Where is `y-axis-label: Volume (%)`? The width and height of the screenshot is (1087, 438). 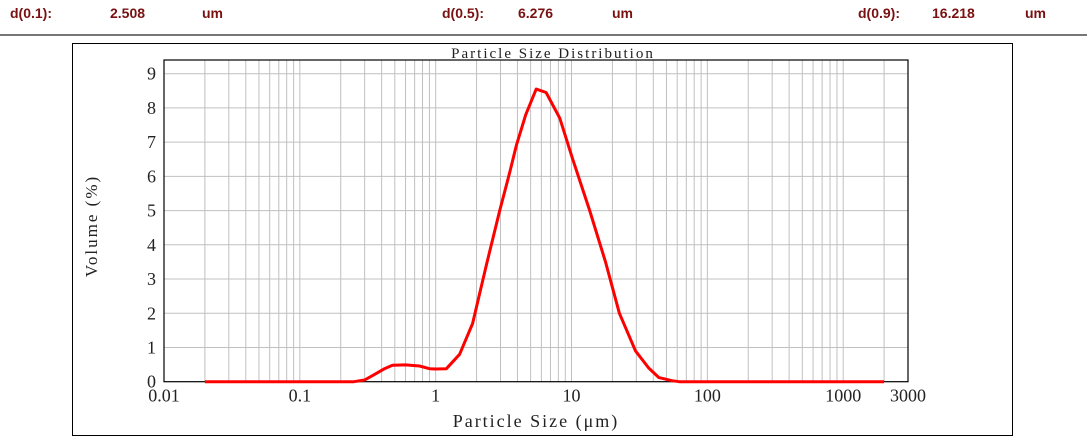
y-axis-label: Volume (%) is located at coordinates (91, 226).